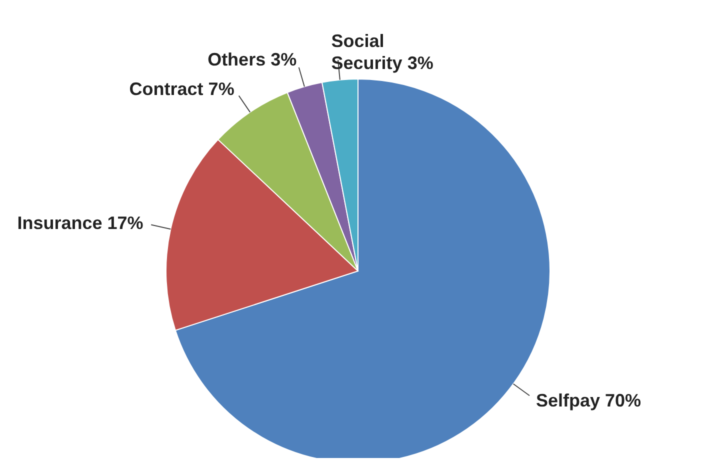  What do you see at coordinates (382, 51) in the screenshot?
I see `slice-label: Social Security 3%` at bounding box center [382, 51].